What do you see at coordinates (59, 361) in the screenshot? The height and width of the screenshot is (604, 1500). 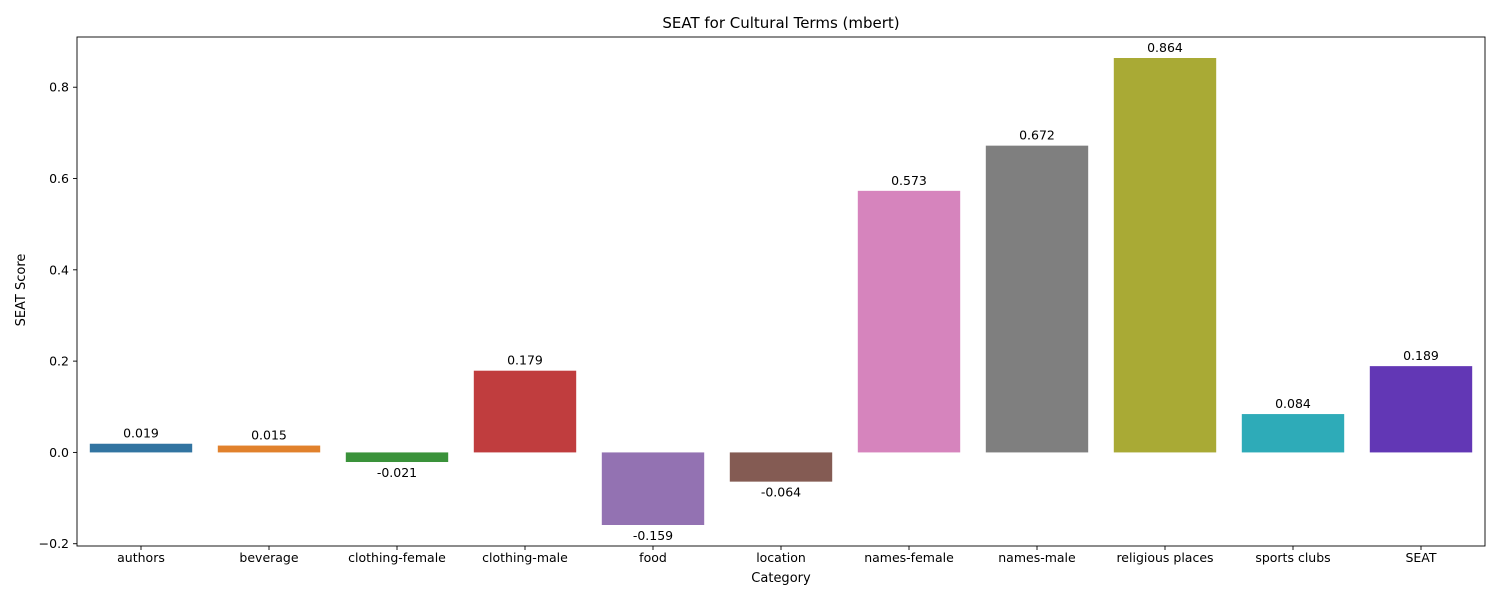 I see `y-tick-label: 0.2` at bounding box center [59, 361].